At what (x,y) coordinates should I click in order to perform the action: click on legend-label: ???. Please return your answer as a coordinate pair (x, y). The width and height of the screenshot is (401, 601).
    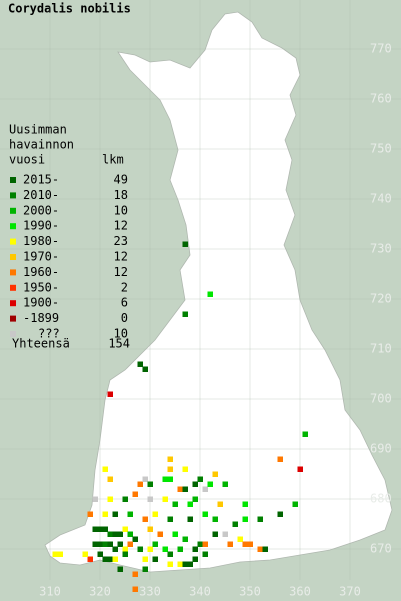
    Looking at the image, I should click on (49, 334).